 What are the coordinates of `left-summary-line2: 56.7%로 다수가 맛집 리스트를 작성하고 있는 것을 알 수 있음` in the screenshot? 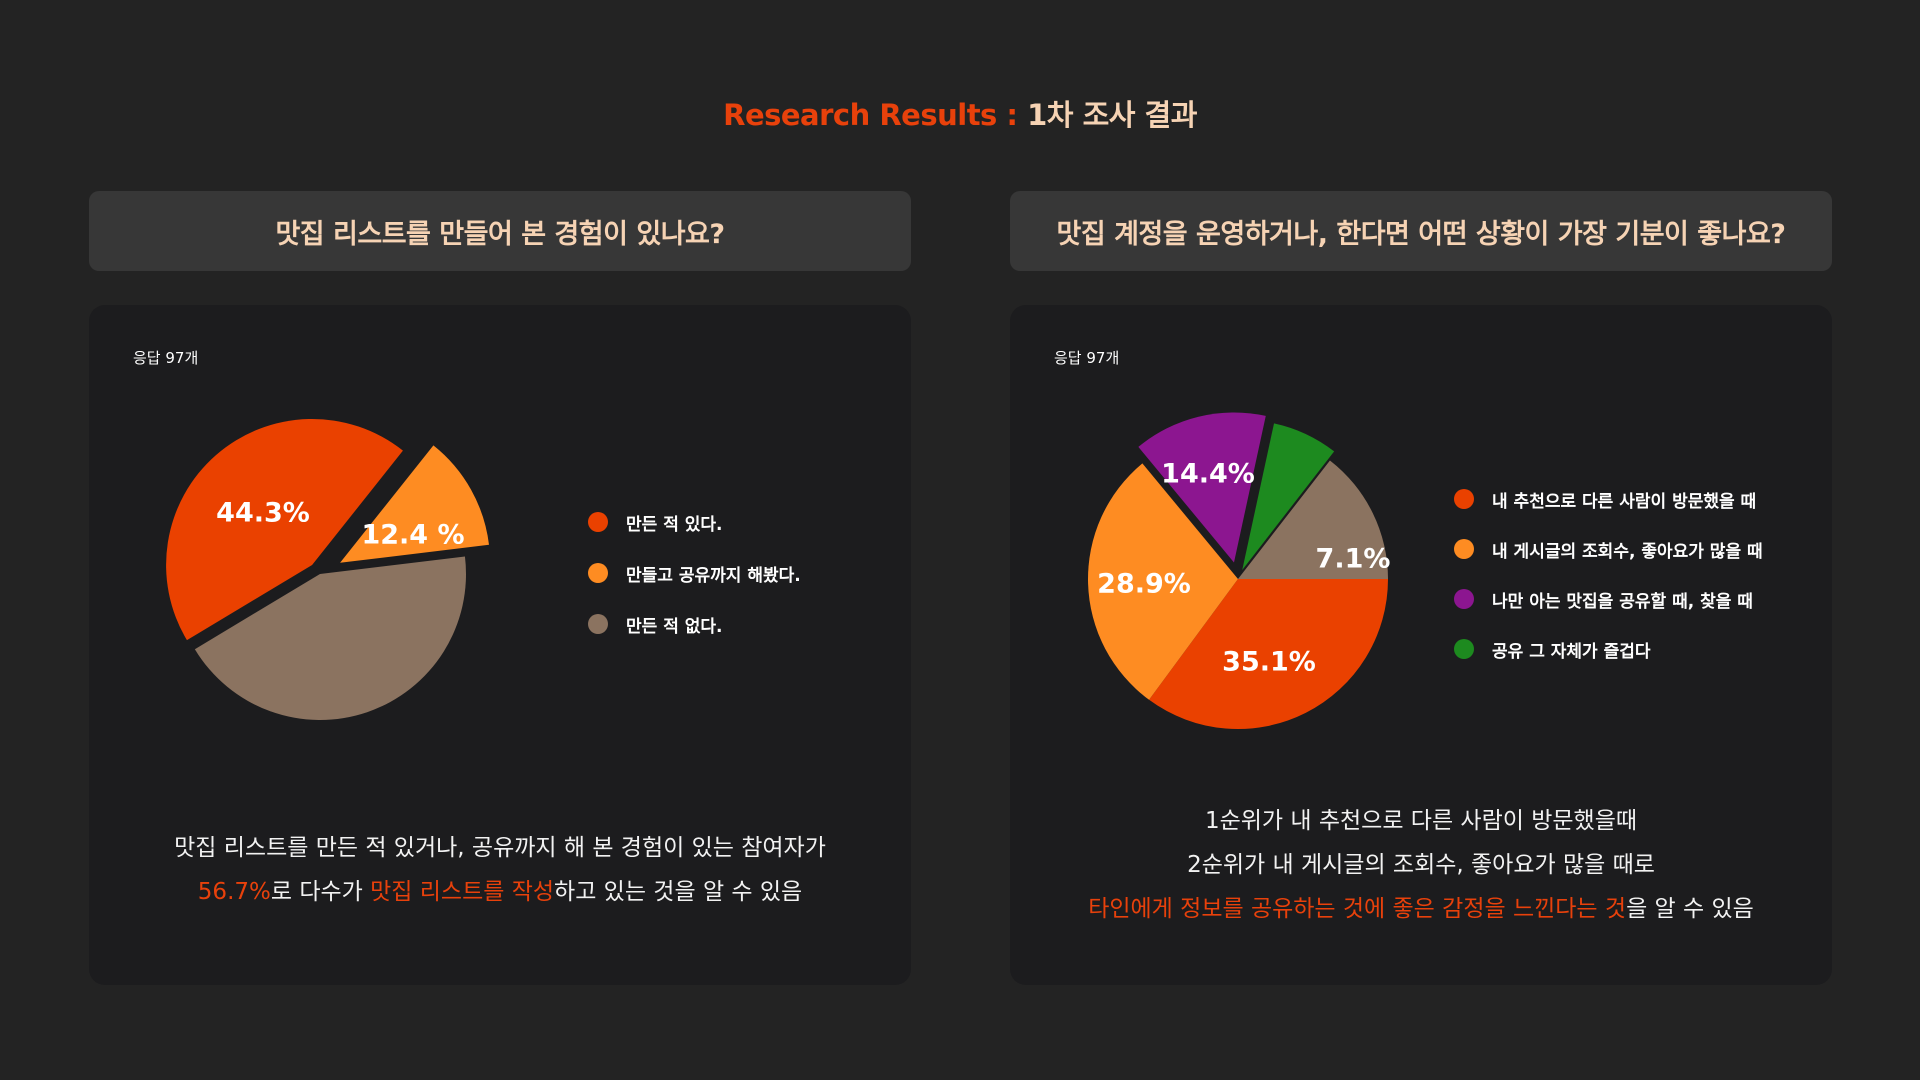 It's located at (500, 892).